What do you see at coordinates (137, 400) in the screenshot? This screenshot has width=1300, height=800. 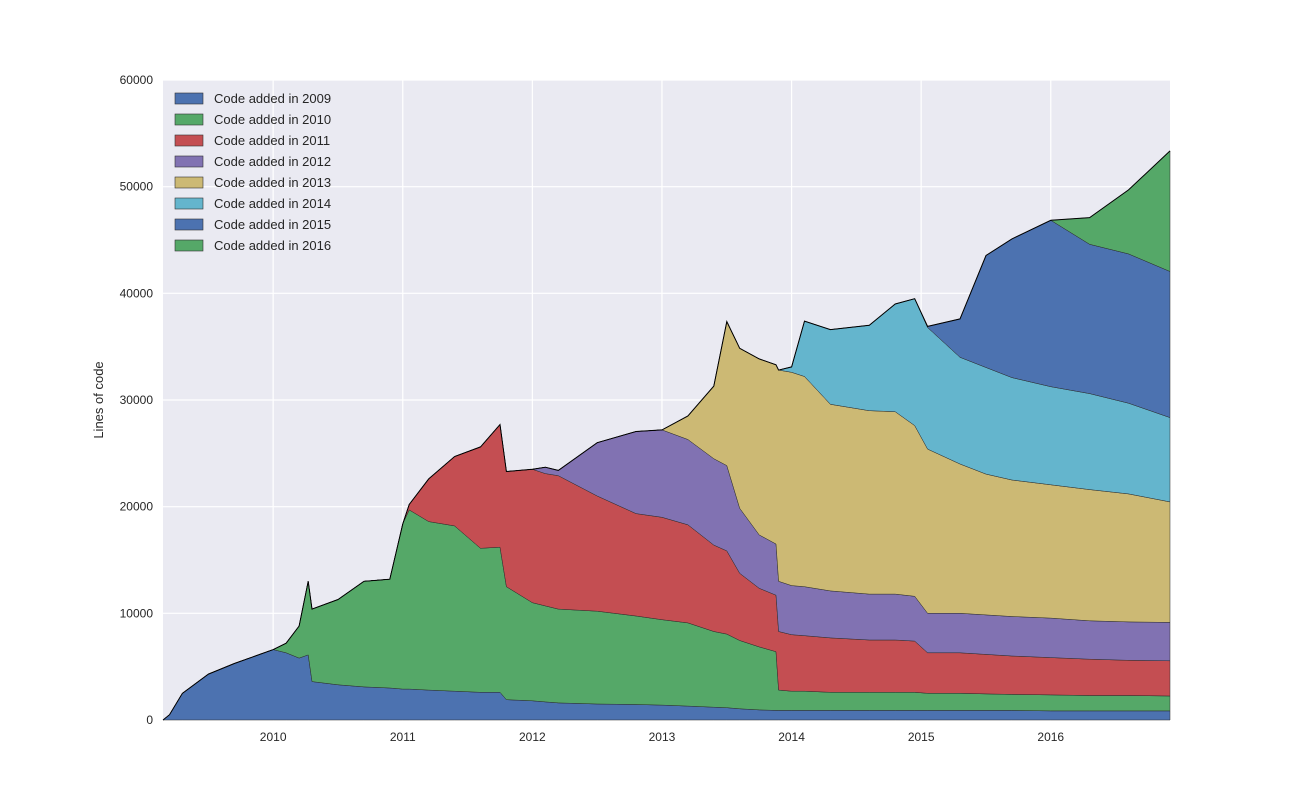 I see `y-tick-label: 30000` at bounding box center [137, 400].